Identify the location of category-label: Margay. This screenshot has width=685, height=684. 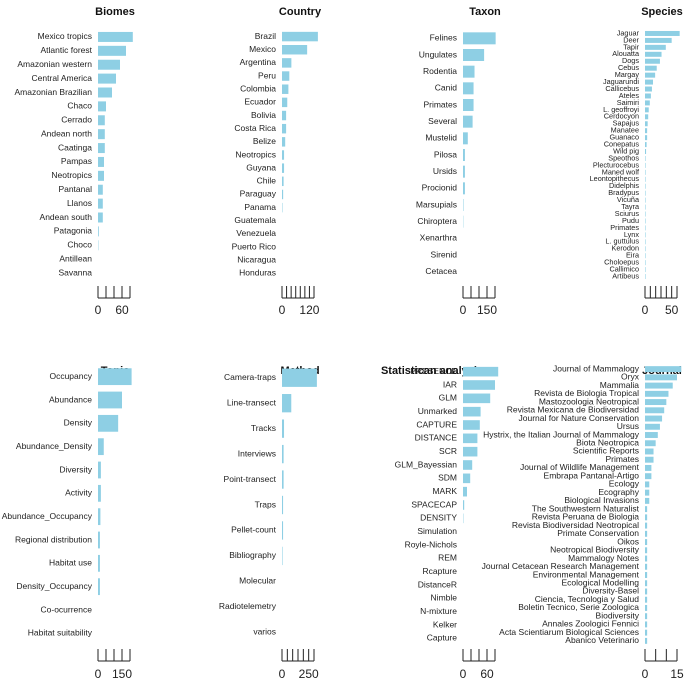
(627, 74).